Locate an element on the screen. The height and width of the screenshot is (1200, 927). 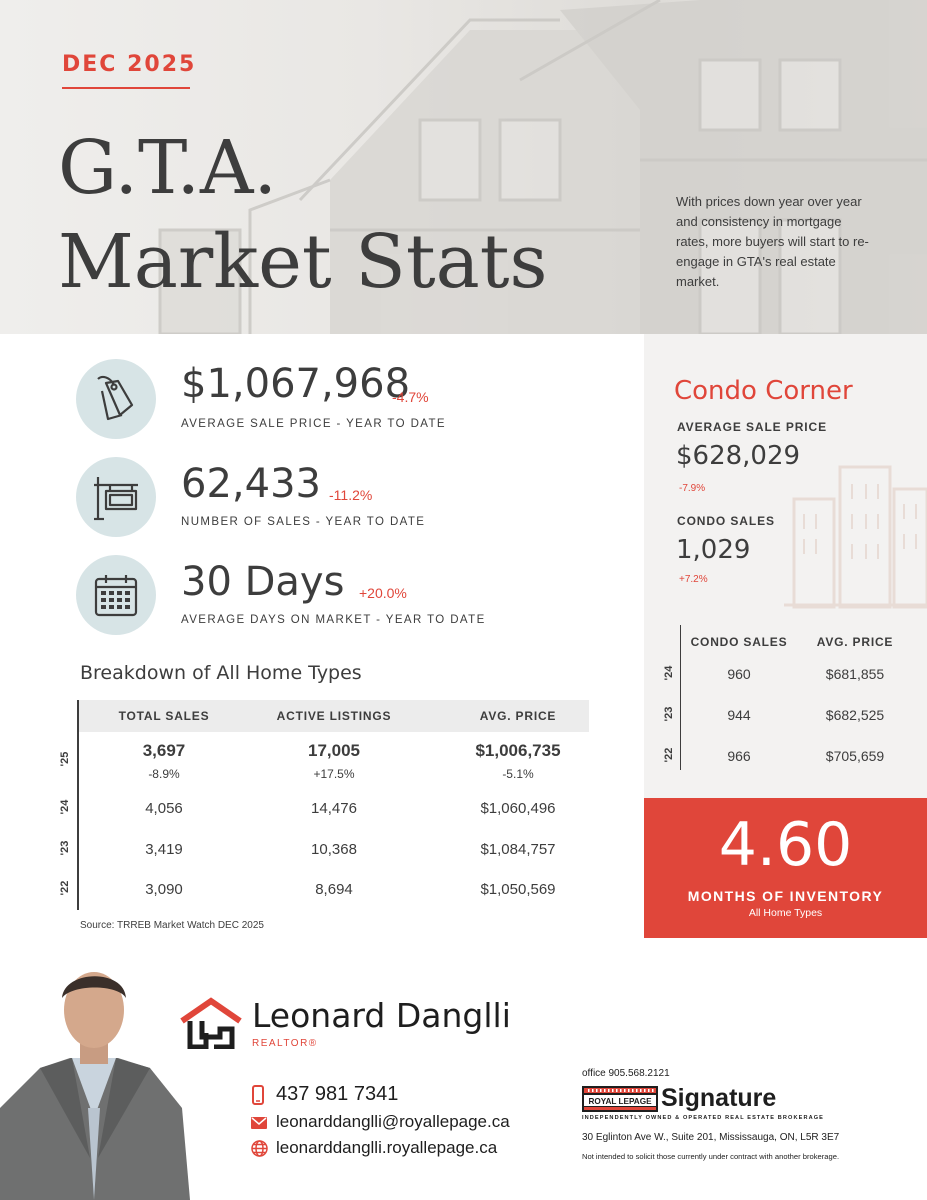
condo-row-year-label: '22 is located at coordinates (669, 755).